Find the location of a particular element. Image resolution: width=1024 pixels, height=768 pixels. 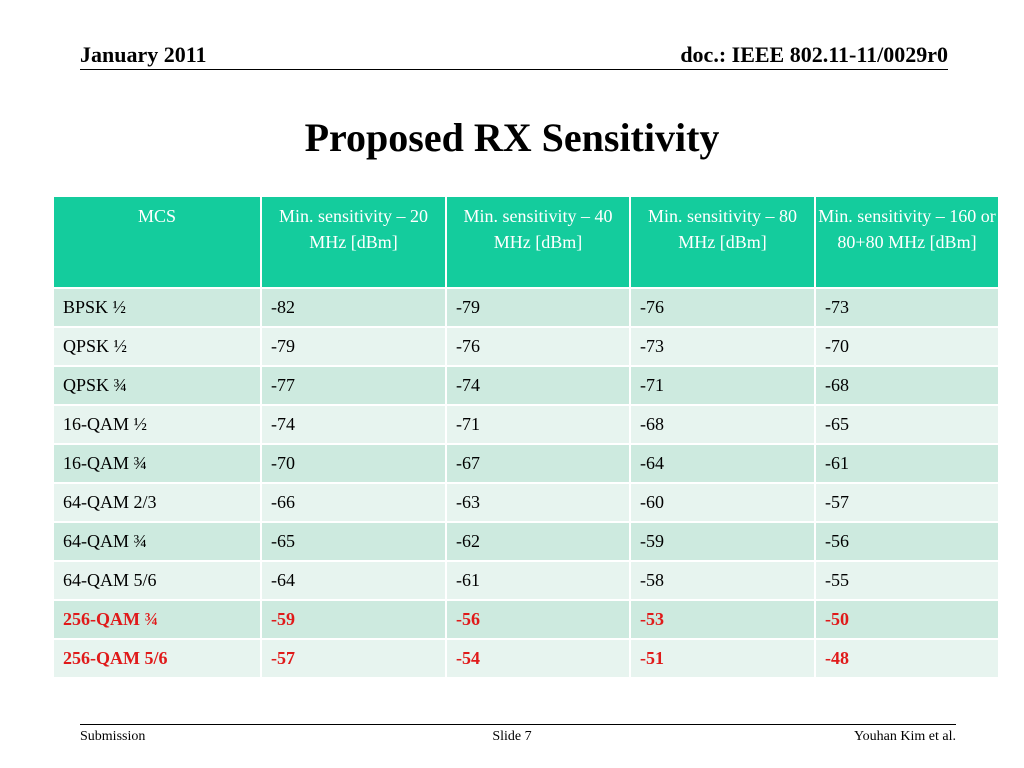

cell-mcs: QPSK ½ is located at coordinates (157, 346).